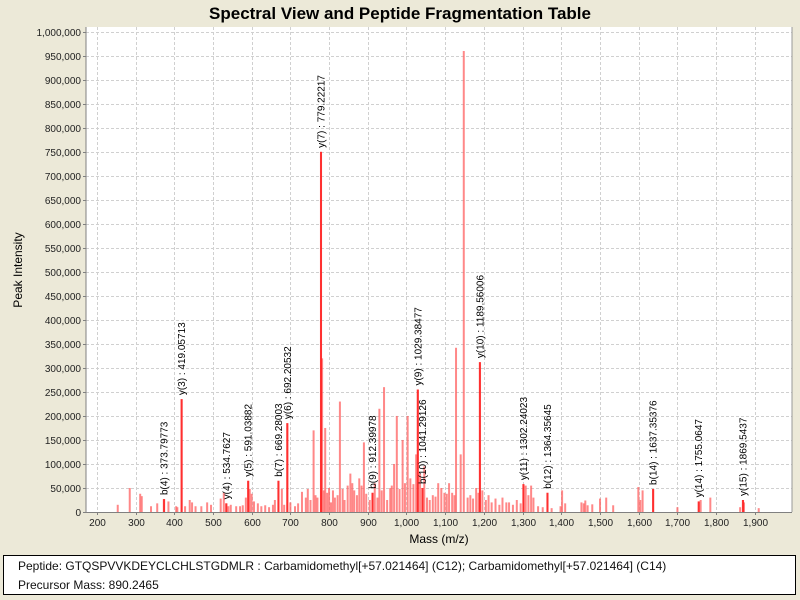 This screenshot has height=600, width=800. What do you see at coordinates (699, 458) in the screenshot?
I see `peak-annotation-label: y(14) : 1755.0647` at bounding box center [699, 458].